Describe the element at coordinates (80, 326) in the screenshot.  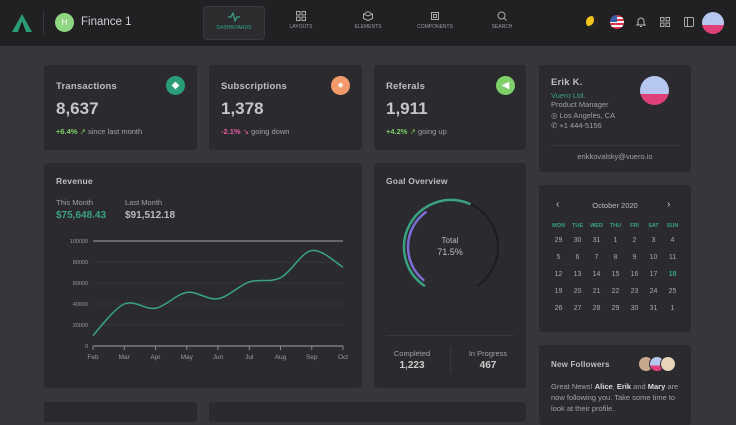
I see `y-tick-label: 20000` at that location.